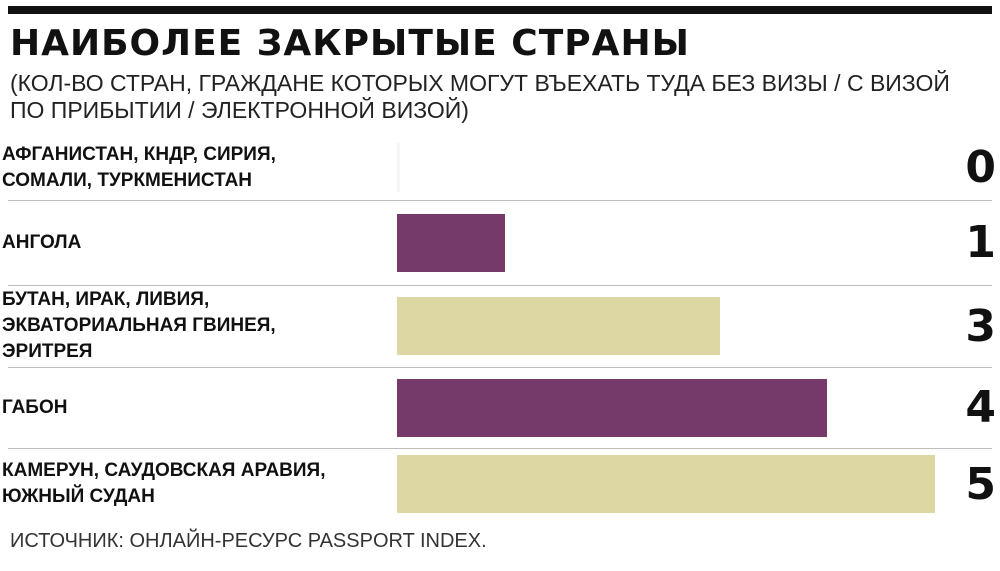 The image size is (1000, 571). Describe the element at coordinates (192, 242) in the screenshot. I see `category-label: АНГОЛА` at that location.